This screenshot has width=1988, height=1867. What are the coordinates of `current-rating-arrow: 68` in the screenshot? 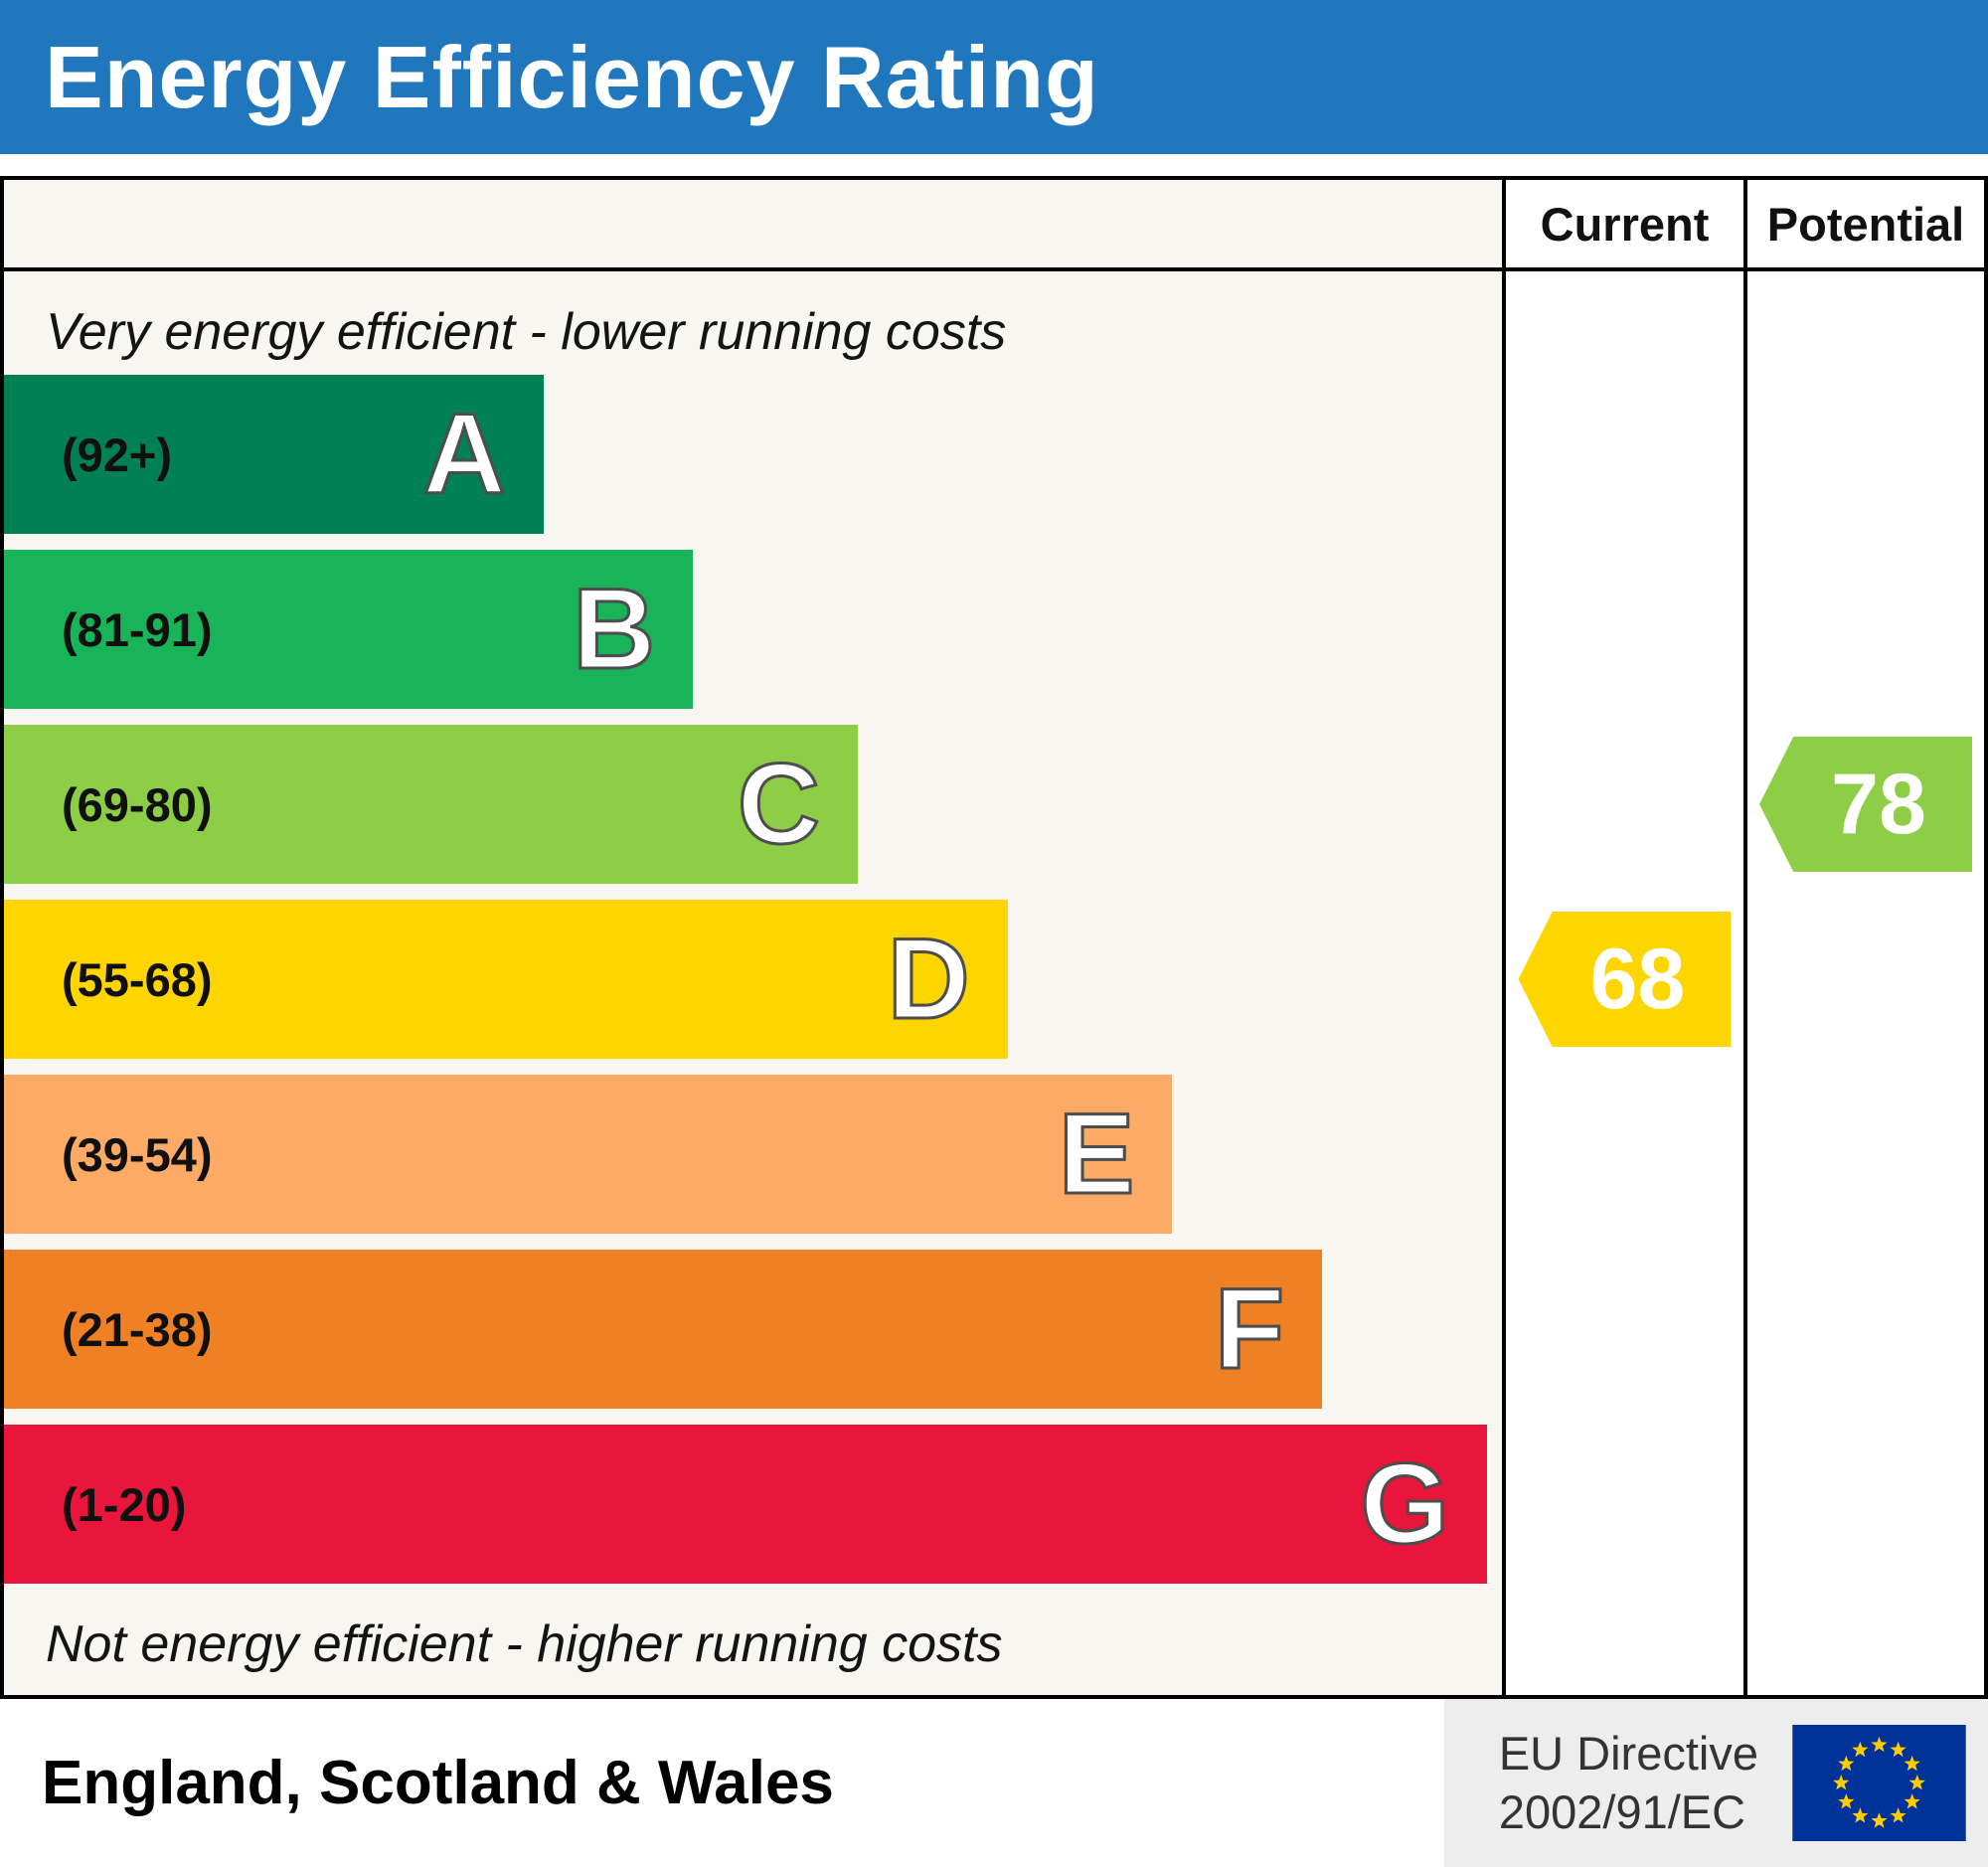 It's located at (1625, 979).